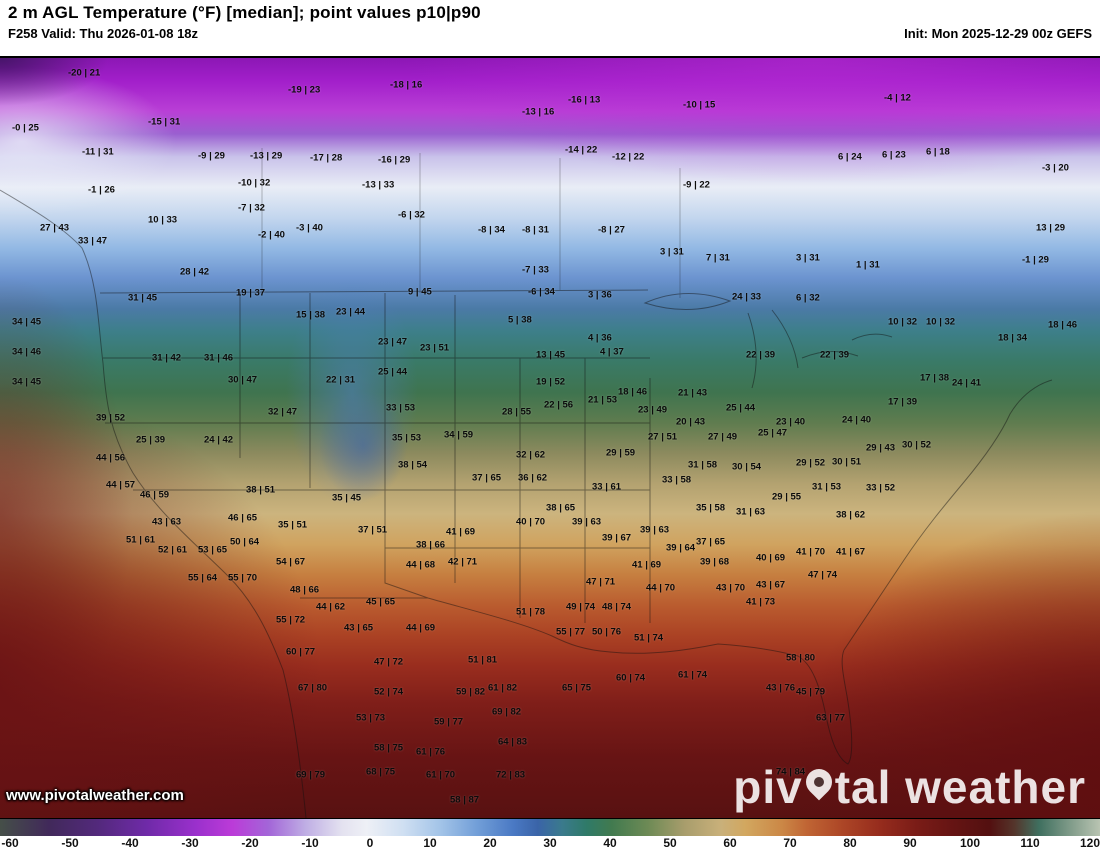 This screenshot has width=1100, height=850. I want to click on brand-watermark: piv tal weather, so click(909, 787).